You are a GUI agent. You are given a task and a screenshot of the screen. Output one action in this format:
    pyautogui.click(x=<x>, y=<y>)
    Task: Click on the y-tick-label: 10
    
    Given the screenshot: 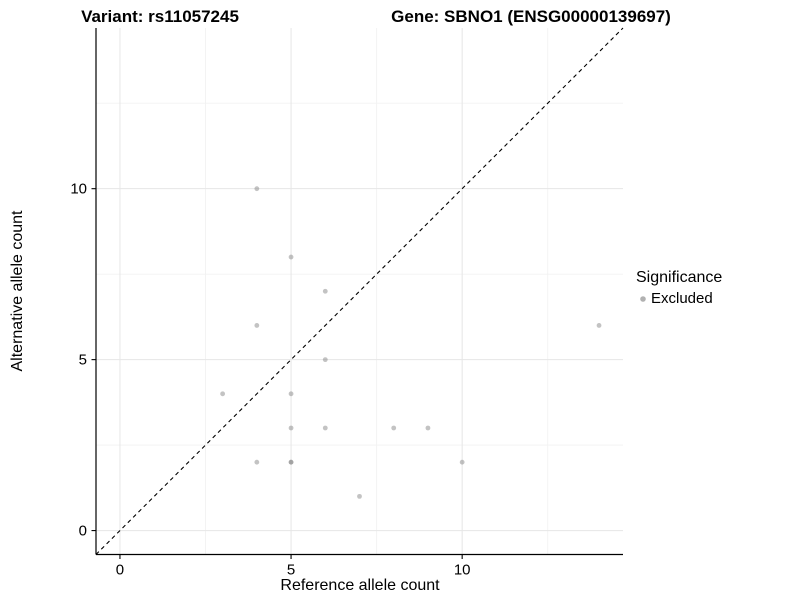 What is the action you would take?
    pyautogui.click(x=78, y=189)
    